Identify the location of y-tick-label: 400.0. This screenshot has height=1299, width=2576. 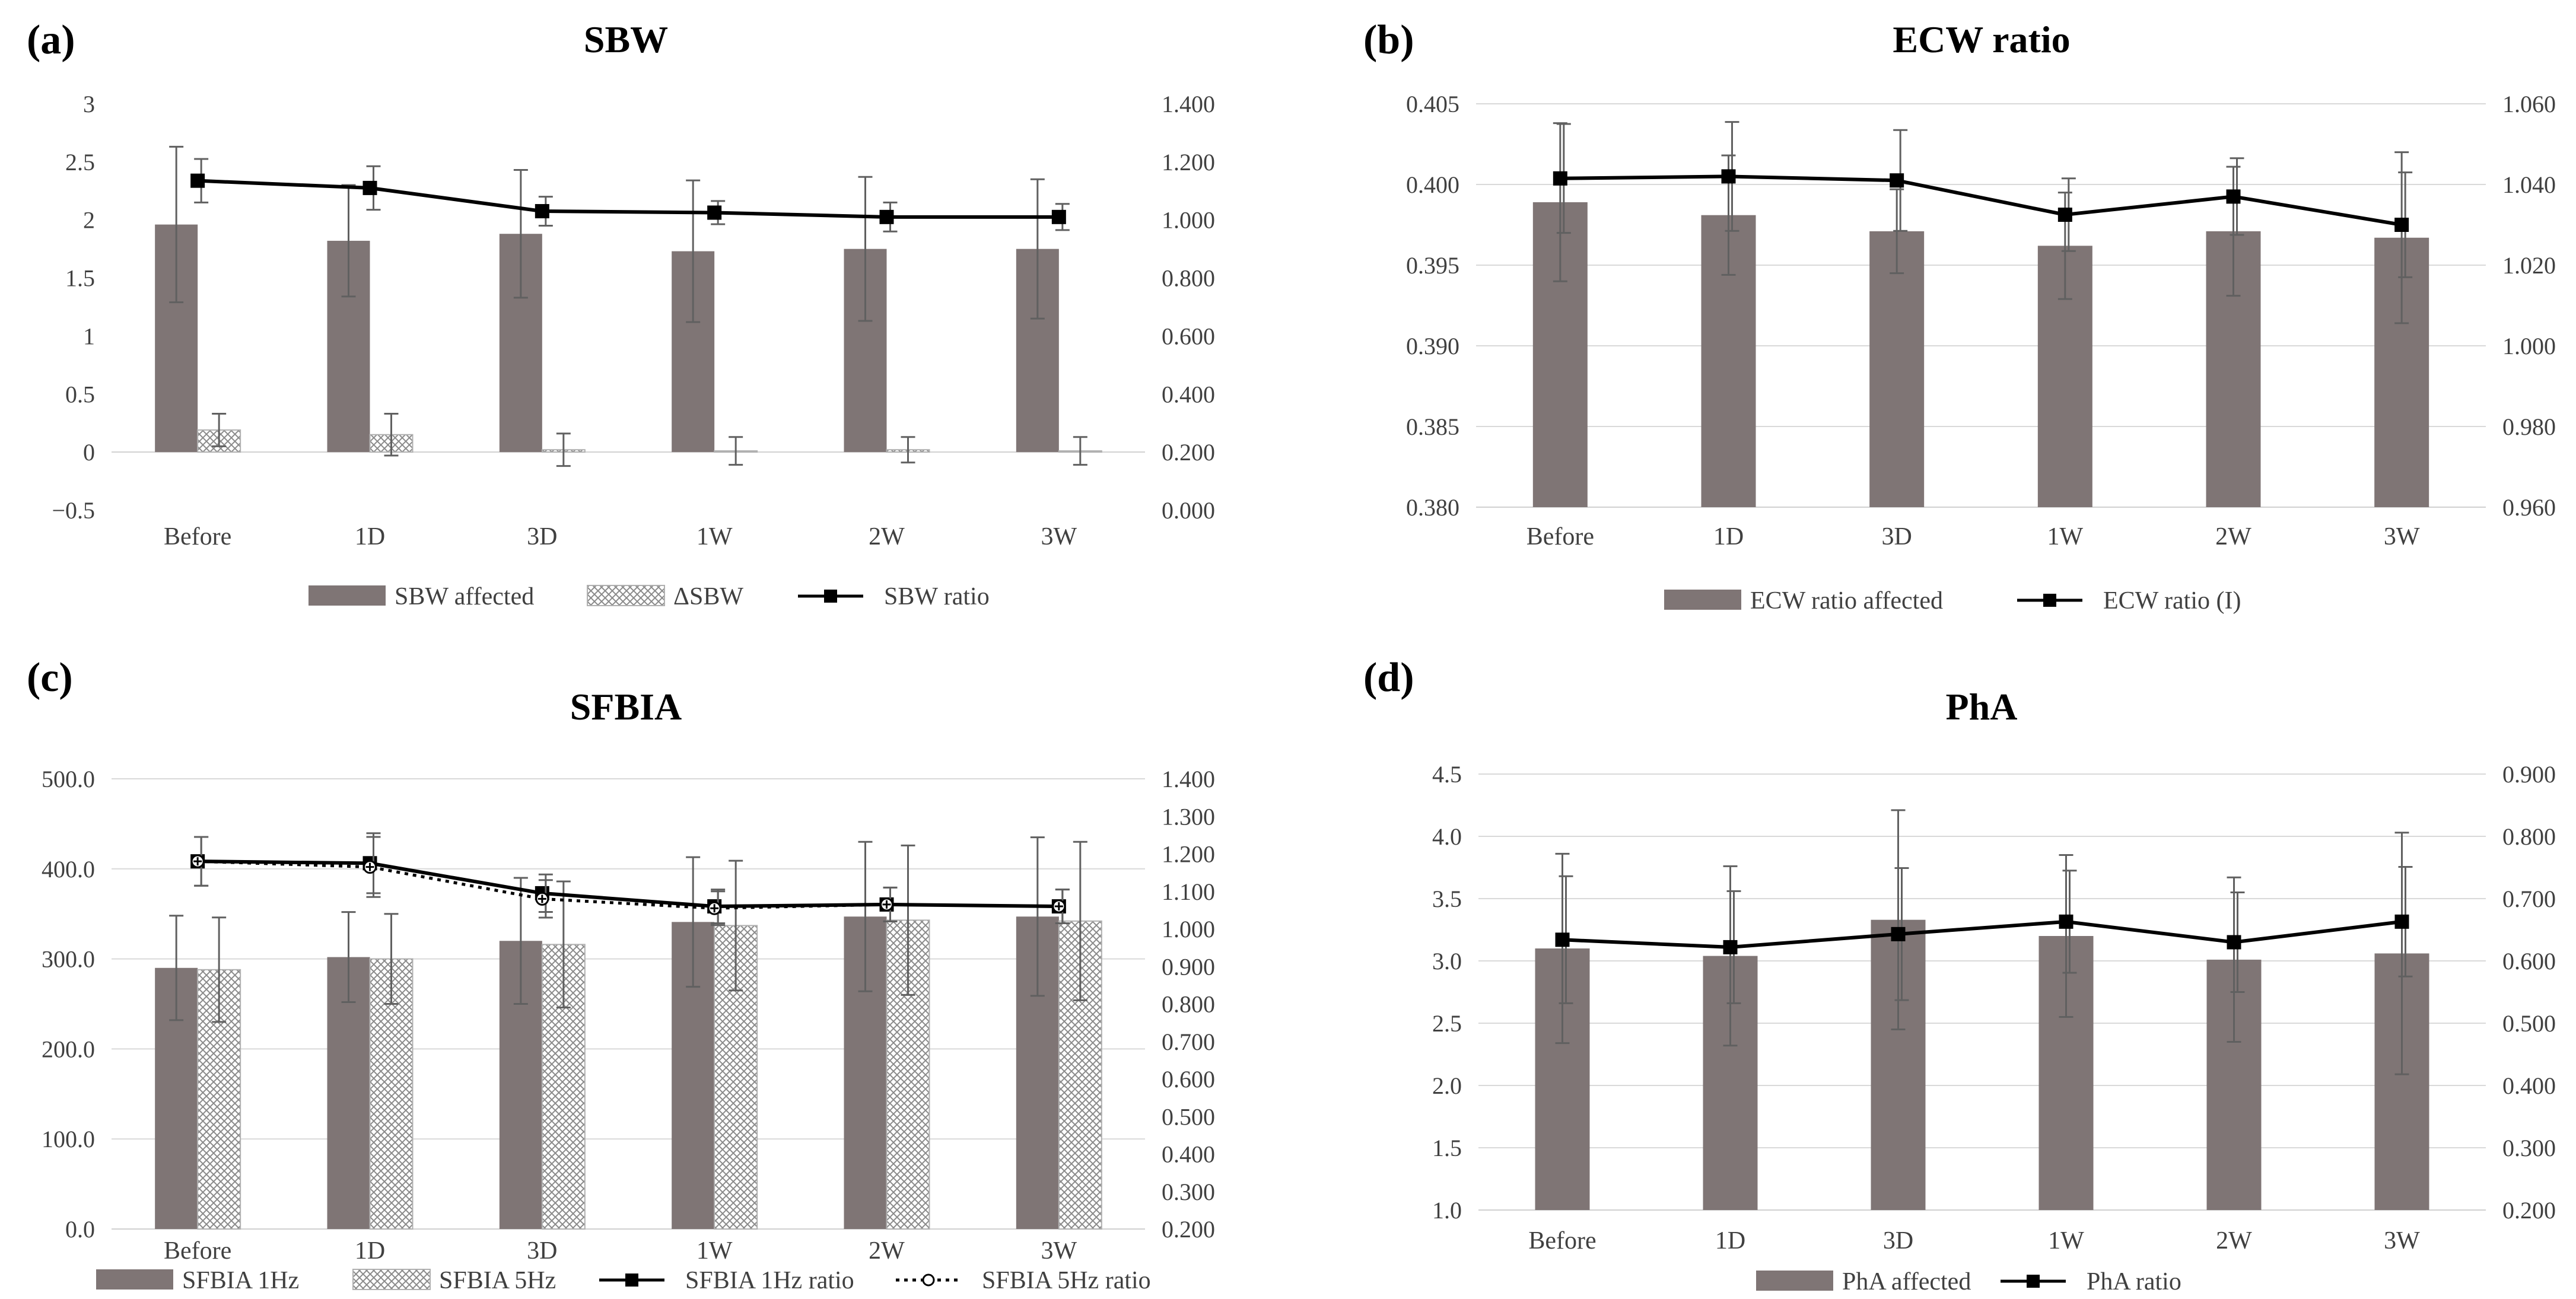
(68, 869).